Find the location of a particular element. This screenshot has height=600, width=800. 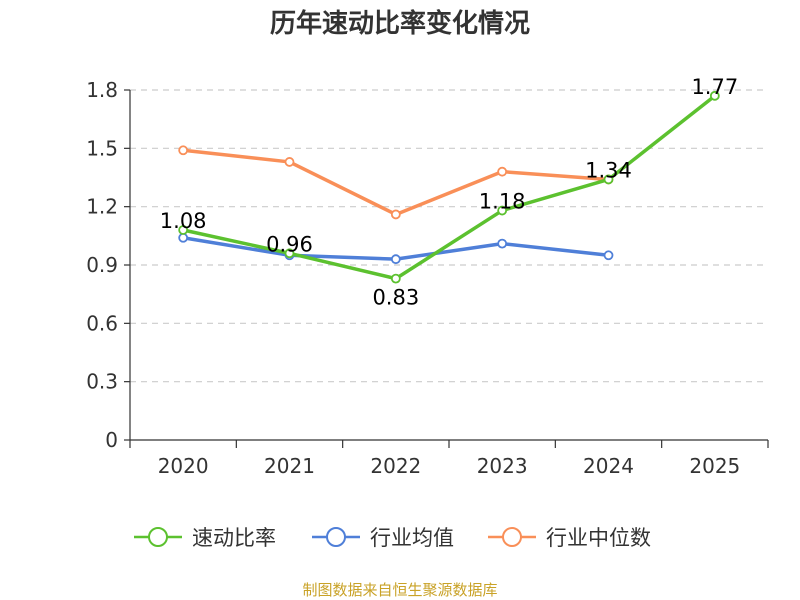

legend-label: 行业中位数 is located at coordinates (598, 538).